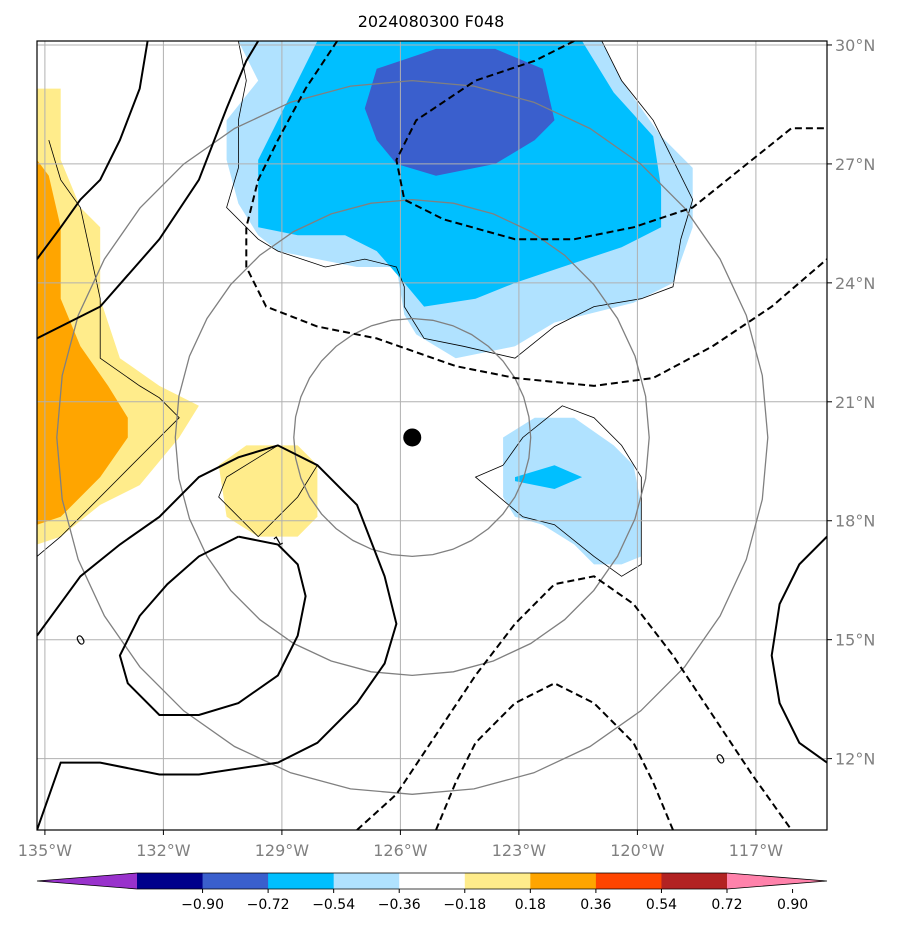 The width and height of the screenshot is (897, 928). Describe the element at coordinates (282, 850) in the screenshot. I see `x-tick-label: 129°W` at that location.